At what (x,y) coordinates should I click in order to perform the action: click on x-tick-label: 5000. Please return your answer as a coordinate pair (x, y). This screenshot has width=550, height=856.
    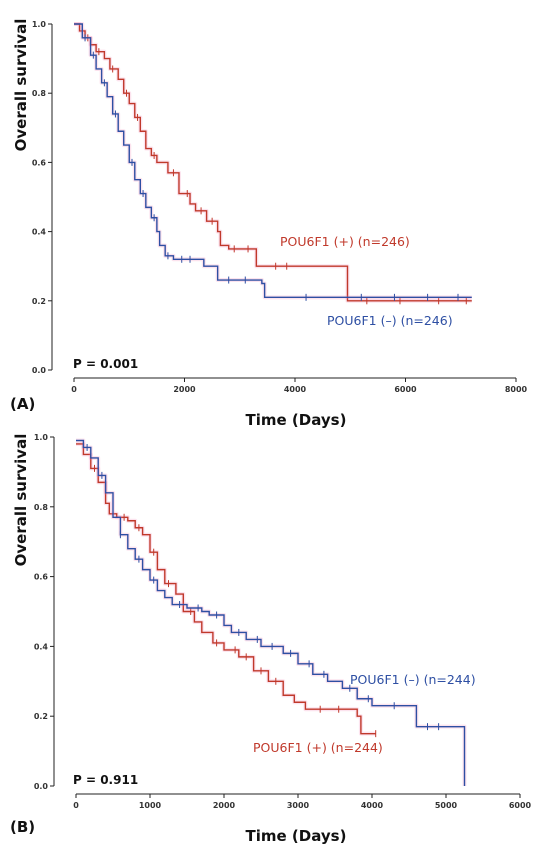
    Looking at the image, I should click on (446, 805).